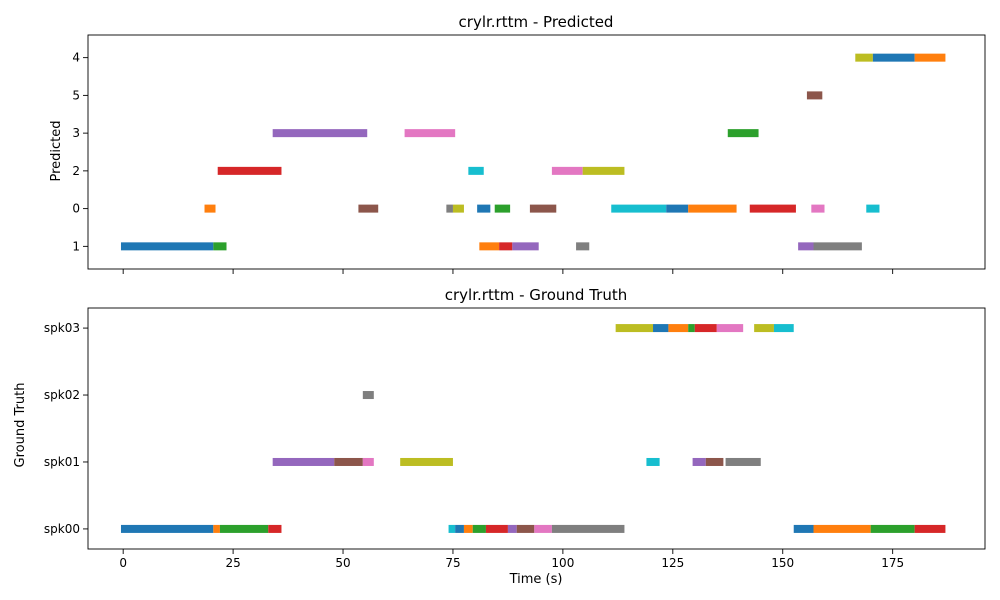 The height and width of the screenshot is (600, 1000). I want to click on x-tick-label: 25, so click(232, 563).